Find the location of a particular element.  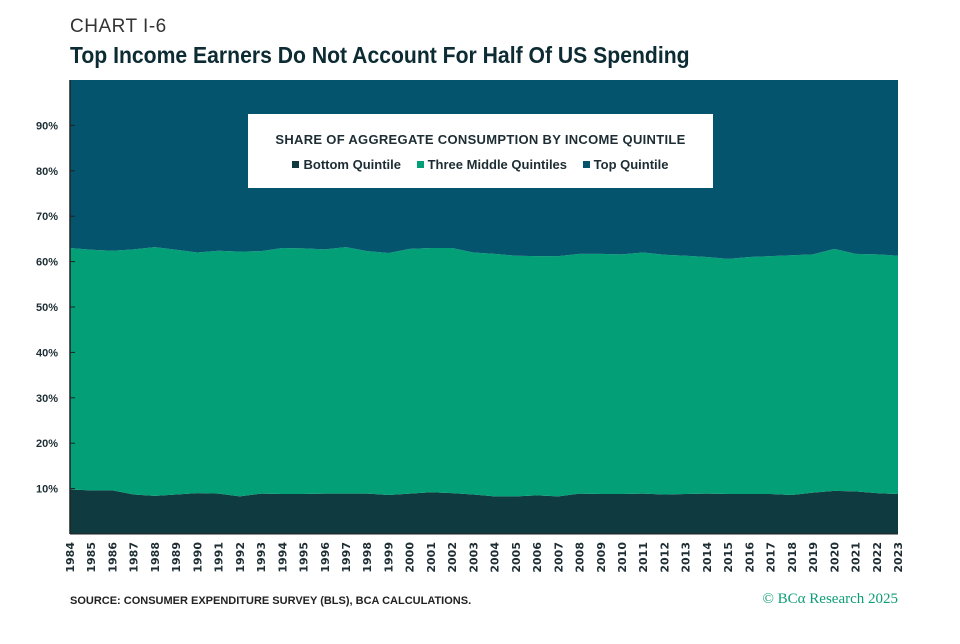

x-tick-label: 2019 is located at coordinates (813, 557).